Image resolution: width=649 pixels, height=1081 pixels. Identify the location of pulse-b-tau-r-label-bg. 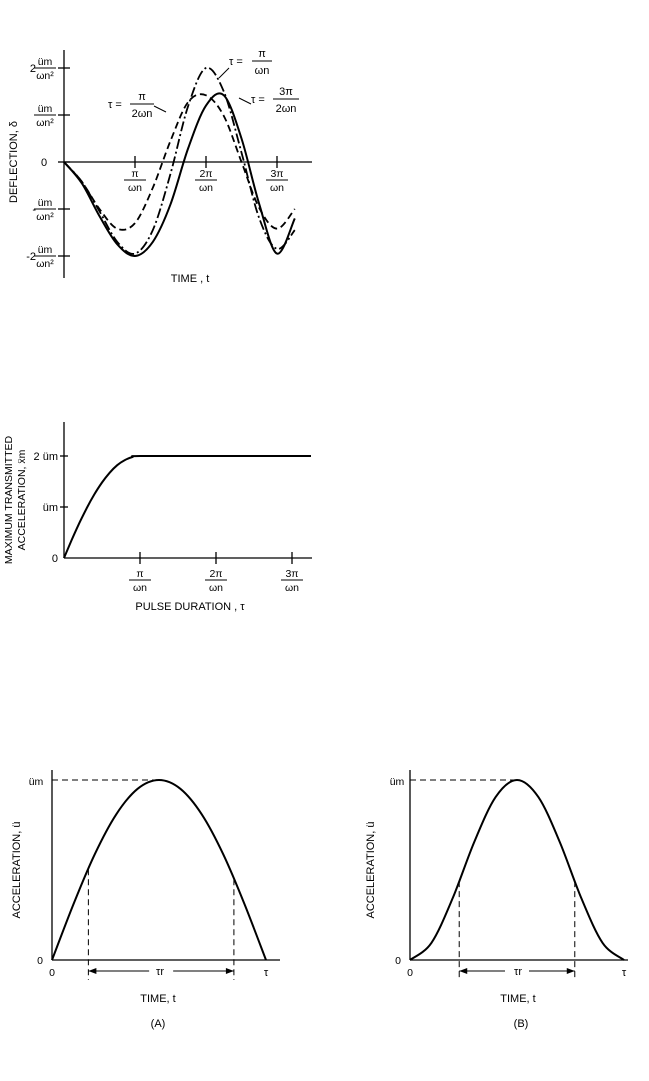
(517, 970).